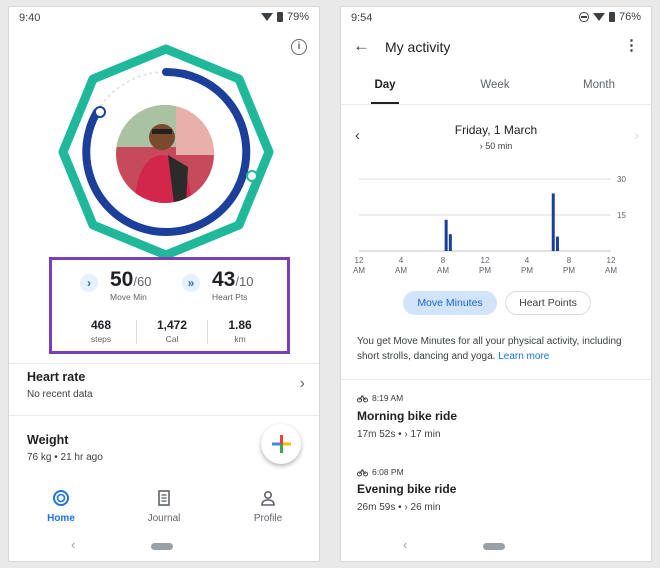  I want to click on home-ring-icon, so click(61, 498).